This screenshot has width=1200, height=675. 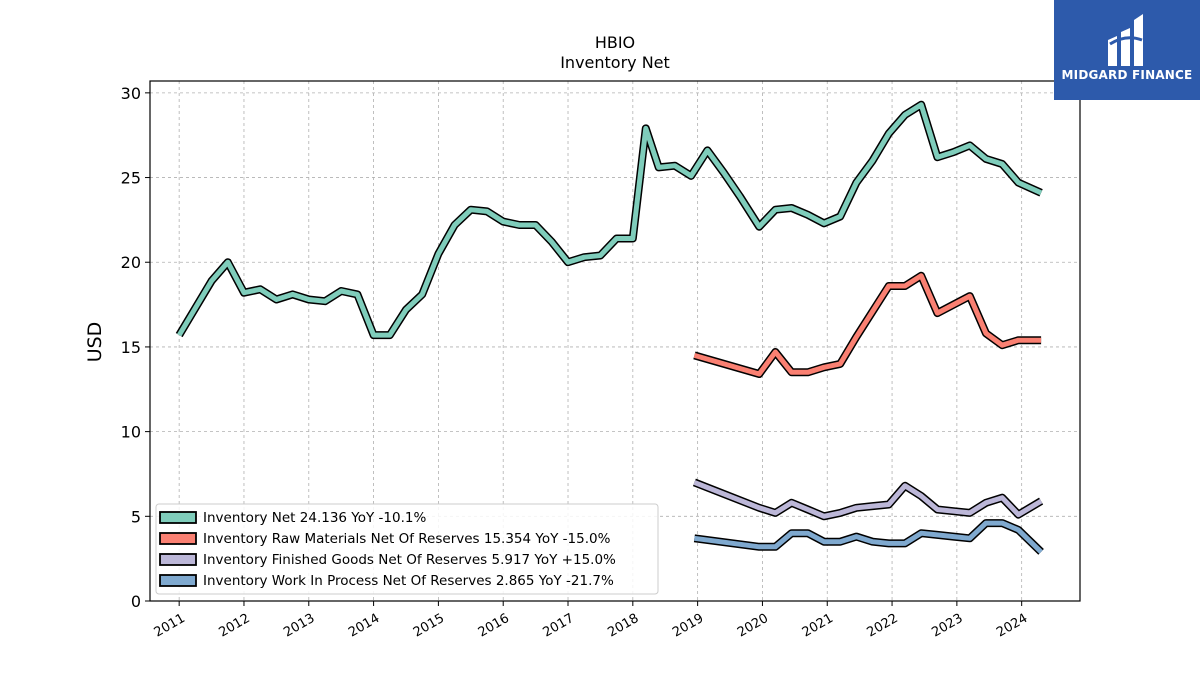 I want to click on series-outline, so click(x=867, y=324).